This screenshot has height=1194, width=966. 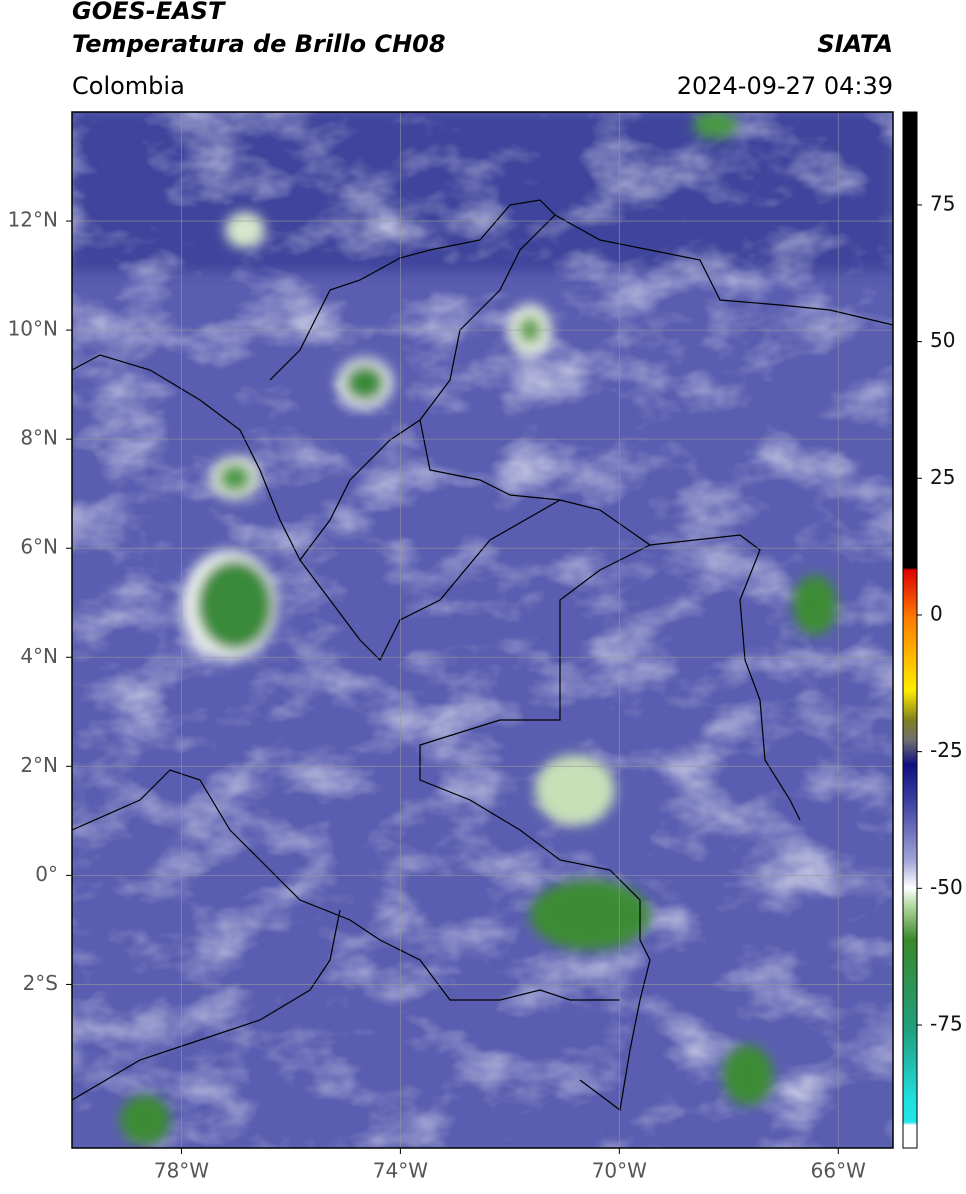 I want to click on colorbar-tick-label: -50, so click(x=946, y=887).